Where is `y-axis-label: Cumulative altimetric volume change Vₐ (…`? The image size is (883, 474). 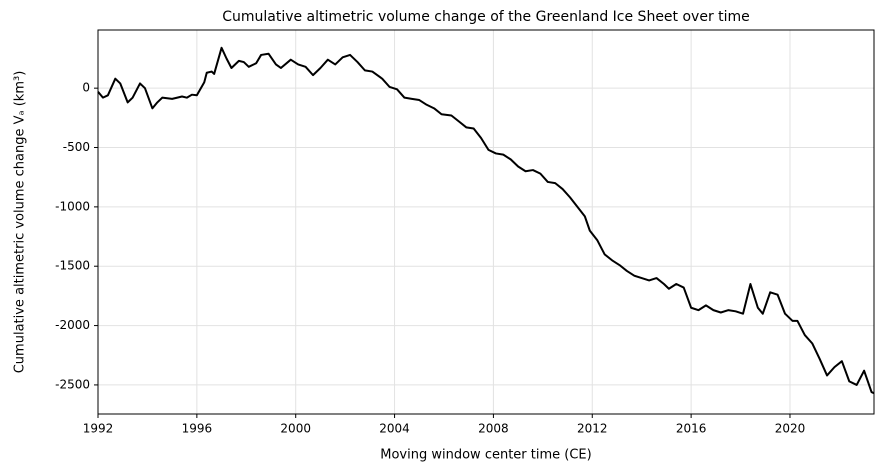 y-axis-label: Cumulative altimetric volume change Vₐ (… is located at coordinates (20, 222).